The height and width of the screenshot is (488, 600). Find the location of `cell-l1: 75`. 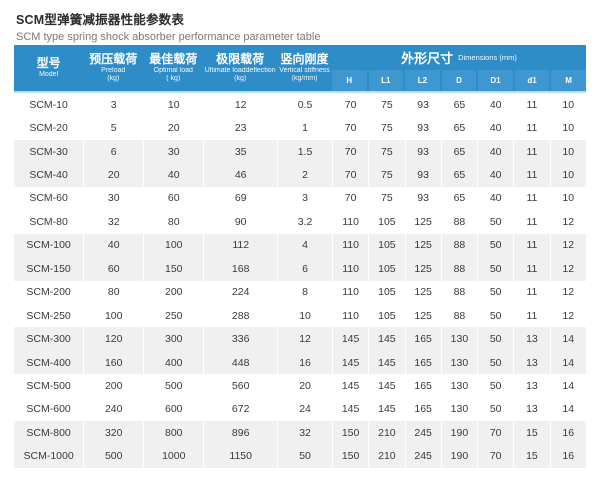

cell-l1: 75 is located at coordinates (386, 151).